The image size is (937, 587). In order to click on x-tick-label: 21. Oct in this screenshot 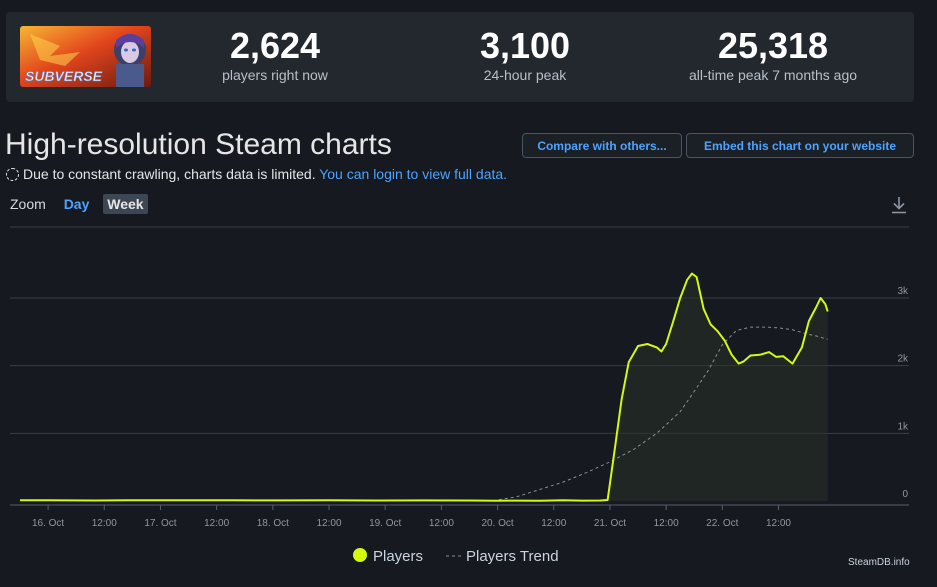, I will do `click(610, 523)`.